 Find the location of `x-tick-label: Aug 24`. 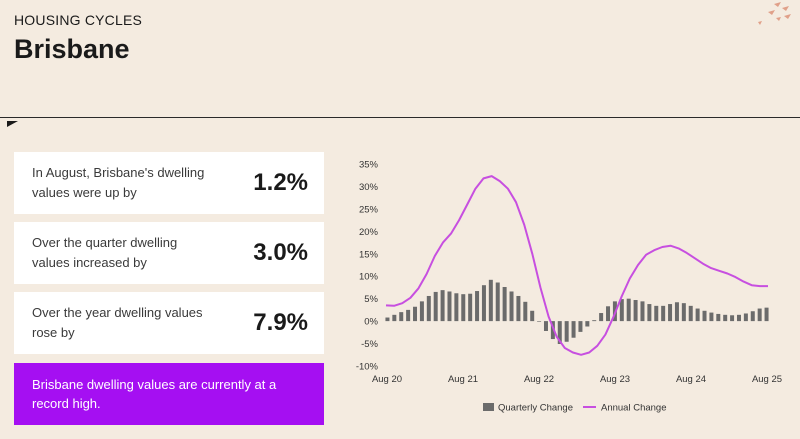

x-tick-label: Aug 24 is located at coordinates (691, 379).